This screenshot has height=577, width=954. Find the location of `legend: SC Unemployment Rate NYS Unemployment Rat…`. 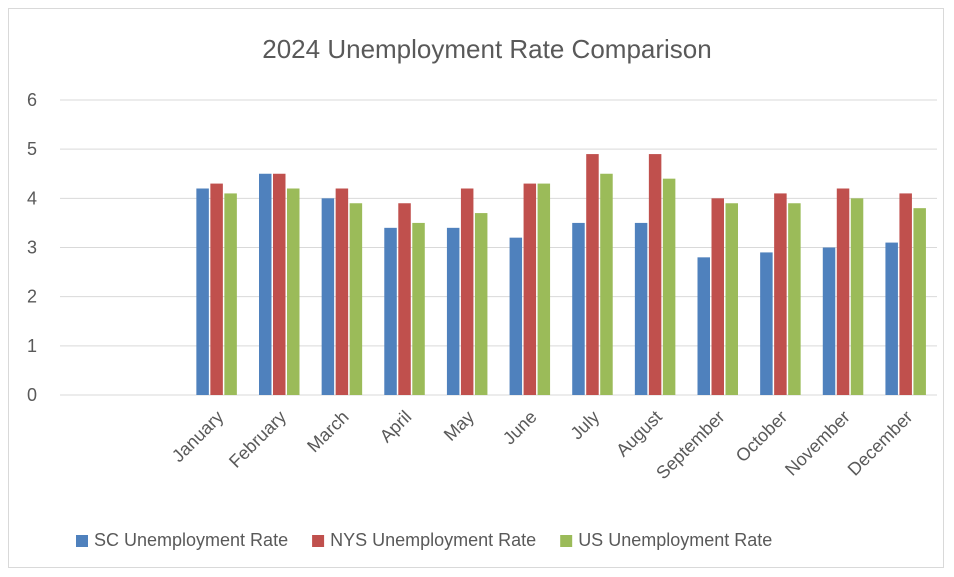

legend: SC Unemployment Rate NYS Unemployment Rat… is located at coordinates (424, 540).